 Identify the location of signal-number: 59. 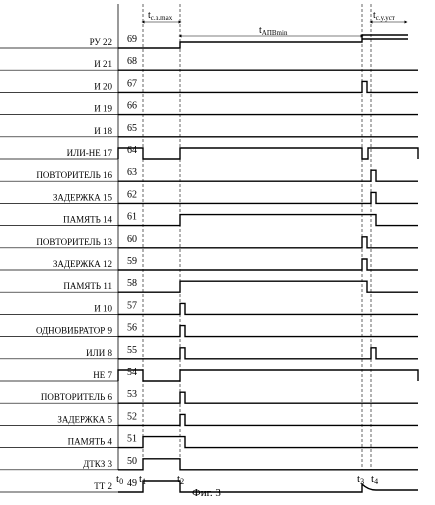
(132, 261).